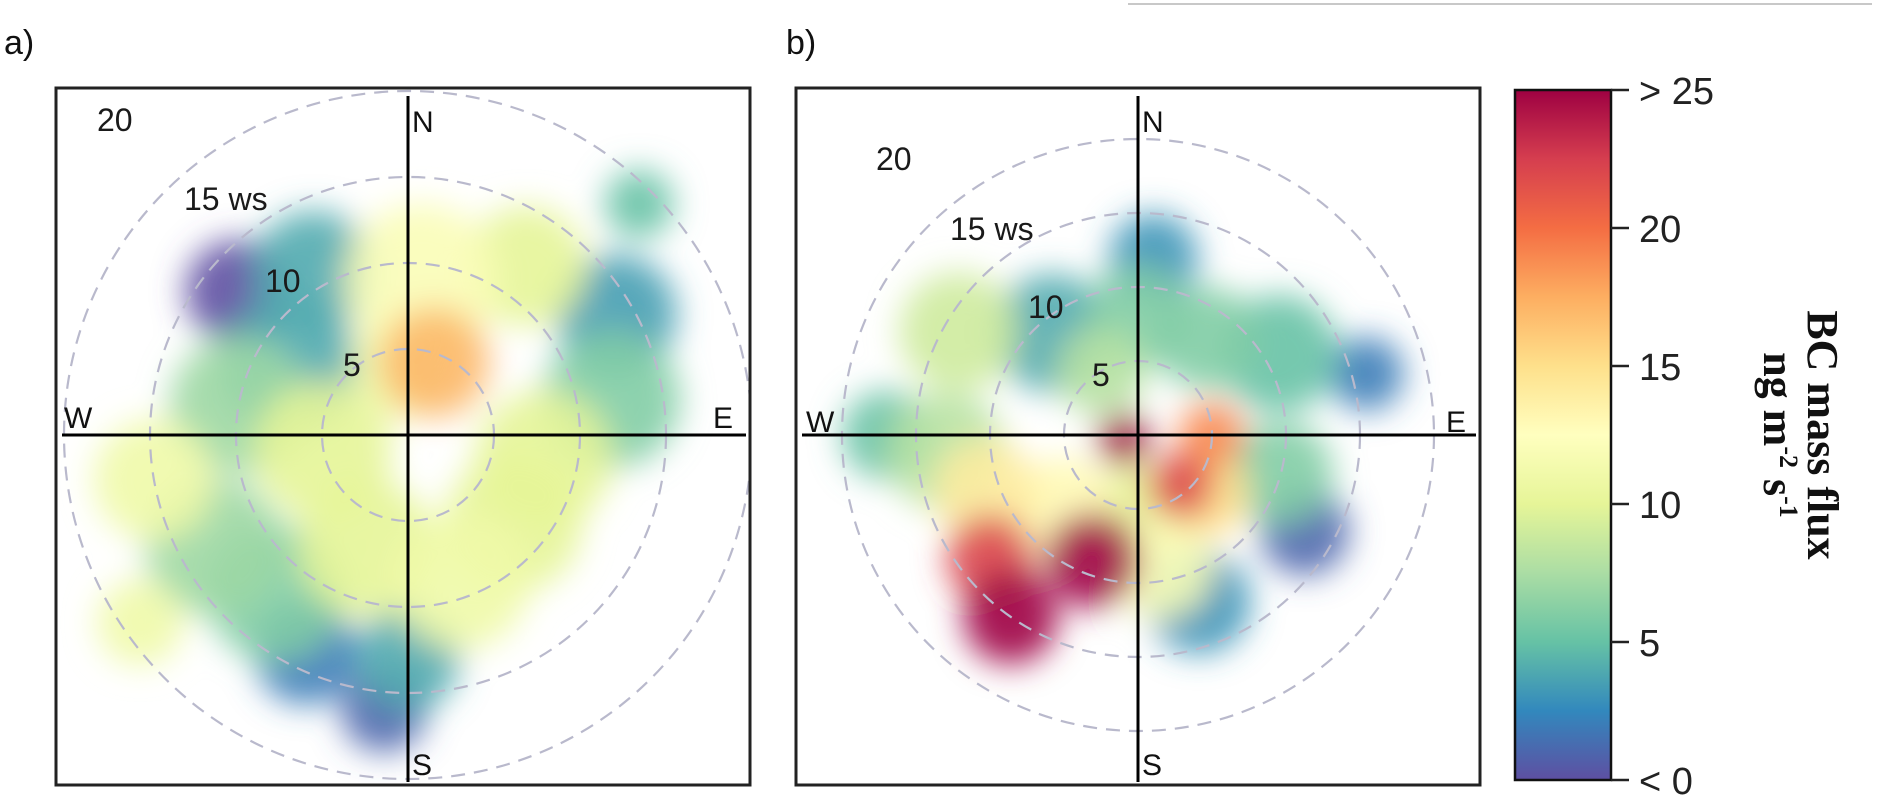 The width and height of the screenshot is (1881, 811). What do you see at coordinates (1152, 765) in the screenshot?
I see `south-label-b: S` at bounding box center [1152, 765].